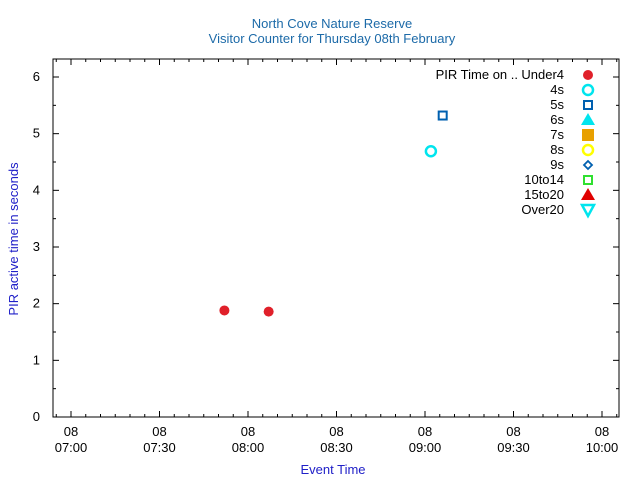 The width and height of the screenshot is (640, 480). What do you see at coordinates (159, 447) in the screenshot?
I see `x-tick-time: 07:30` at bounding box center [159, 447].